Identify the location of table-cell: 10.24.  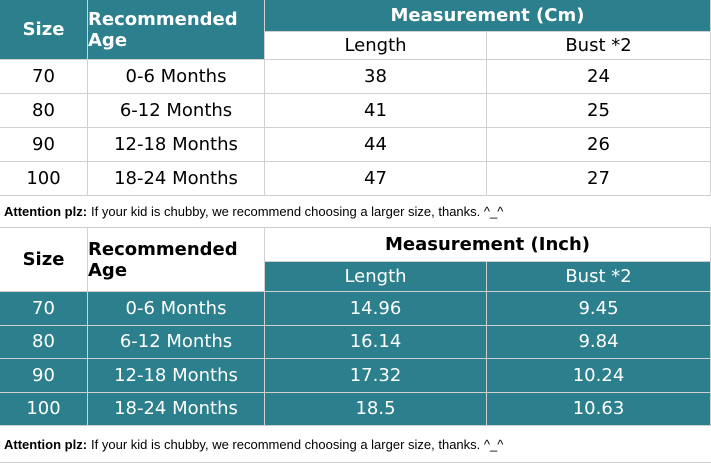
(599, 376).